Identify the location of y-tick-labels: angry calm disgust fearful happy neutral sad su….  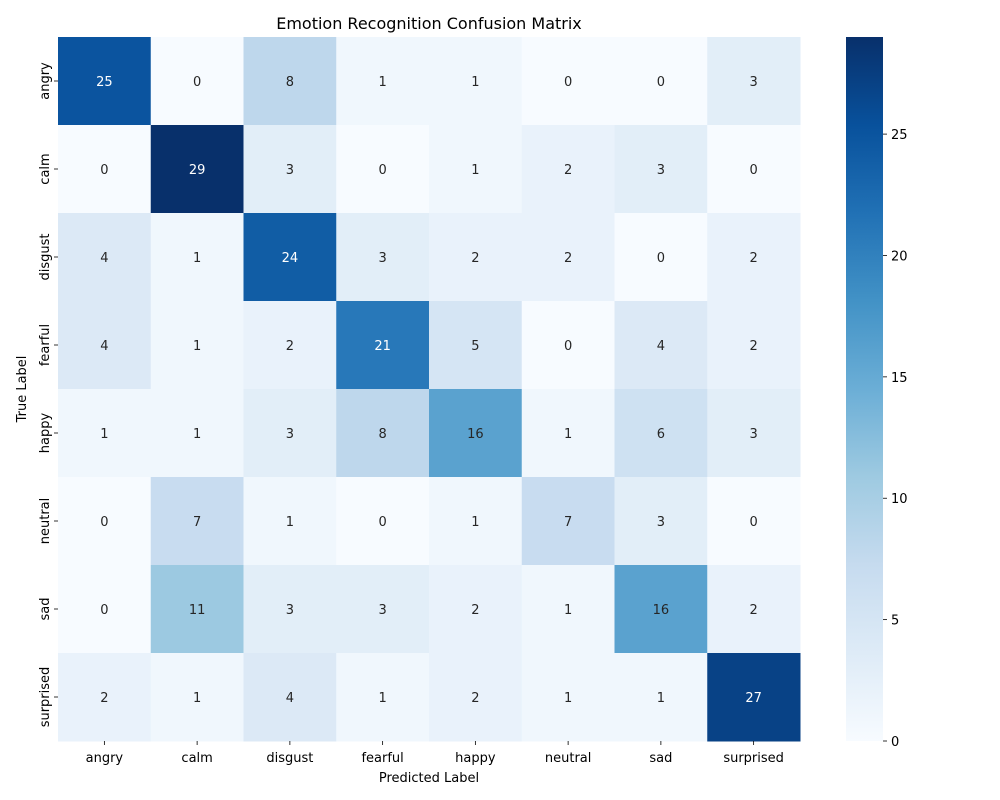
(48, 394).